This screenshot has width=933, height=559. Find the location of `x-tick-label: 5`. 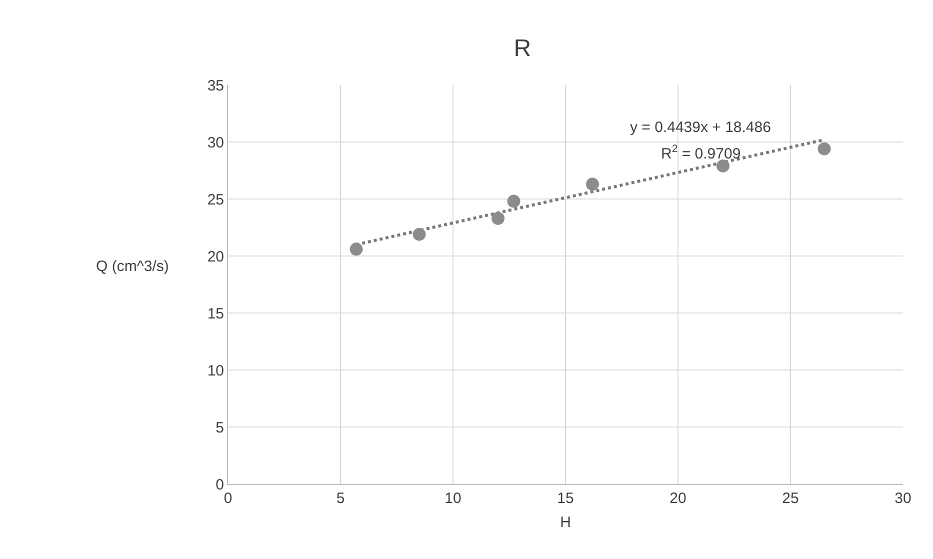

x-tick-label: 5 is located at coordinates (340, 498).